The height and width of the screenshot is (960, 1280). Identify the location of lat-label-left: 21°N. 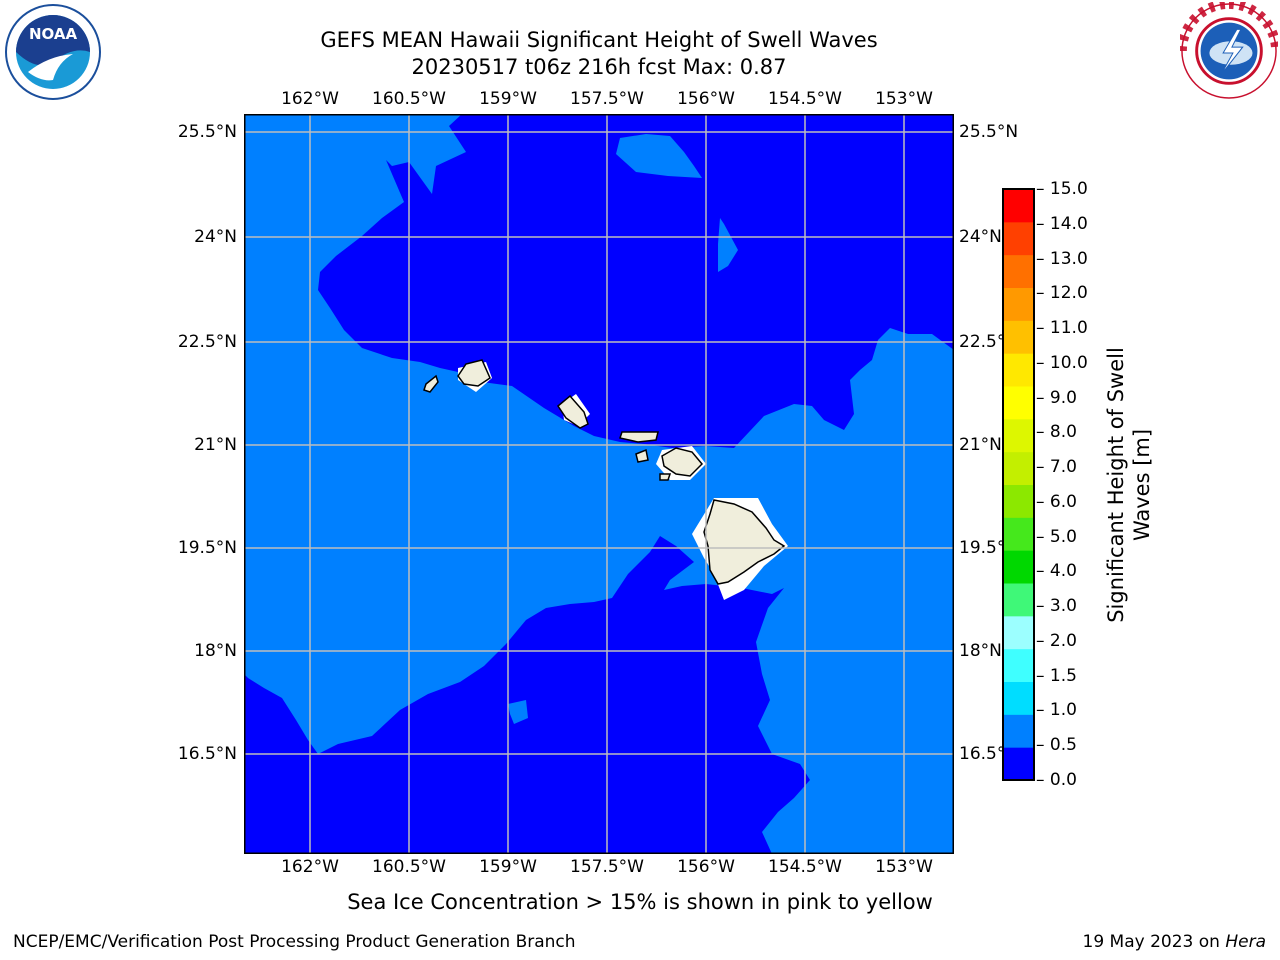
(215, 445).